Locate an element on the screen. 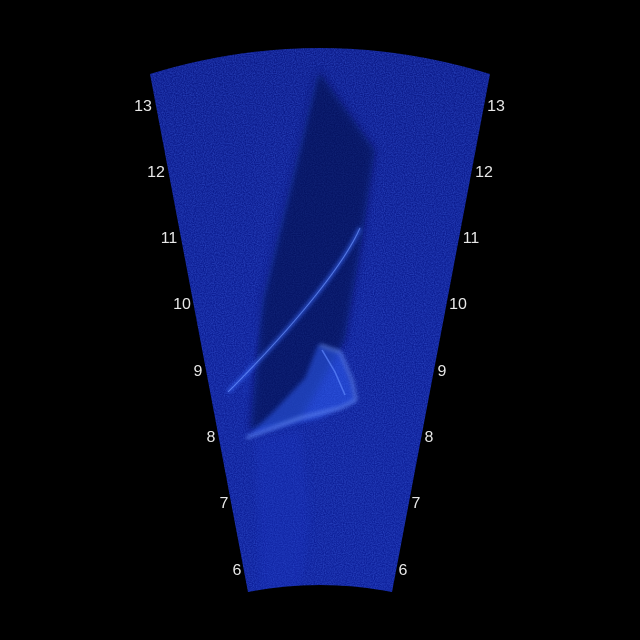 Image resolution: width=640 pixels, height=640 pixels. range-label-right-8: 8 is located at coordinates (429, 437).